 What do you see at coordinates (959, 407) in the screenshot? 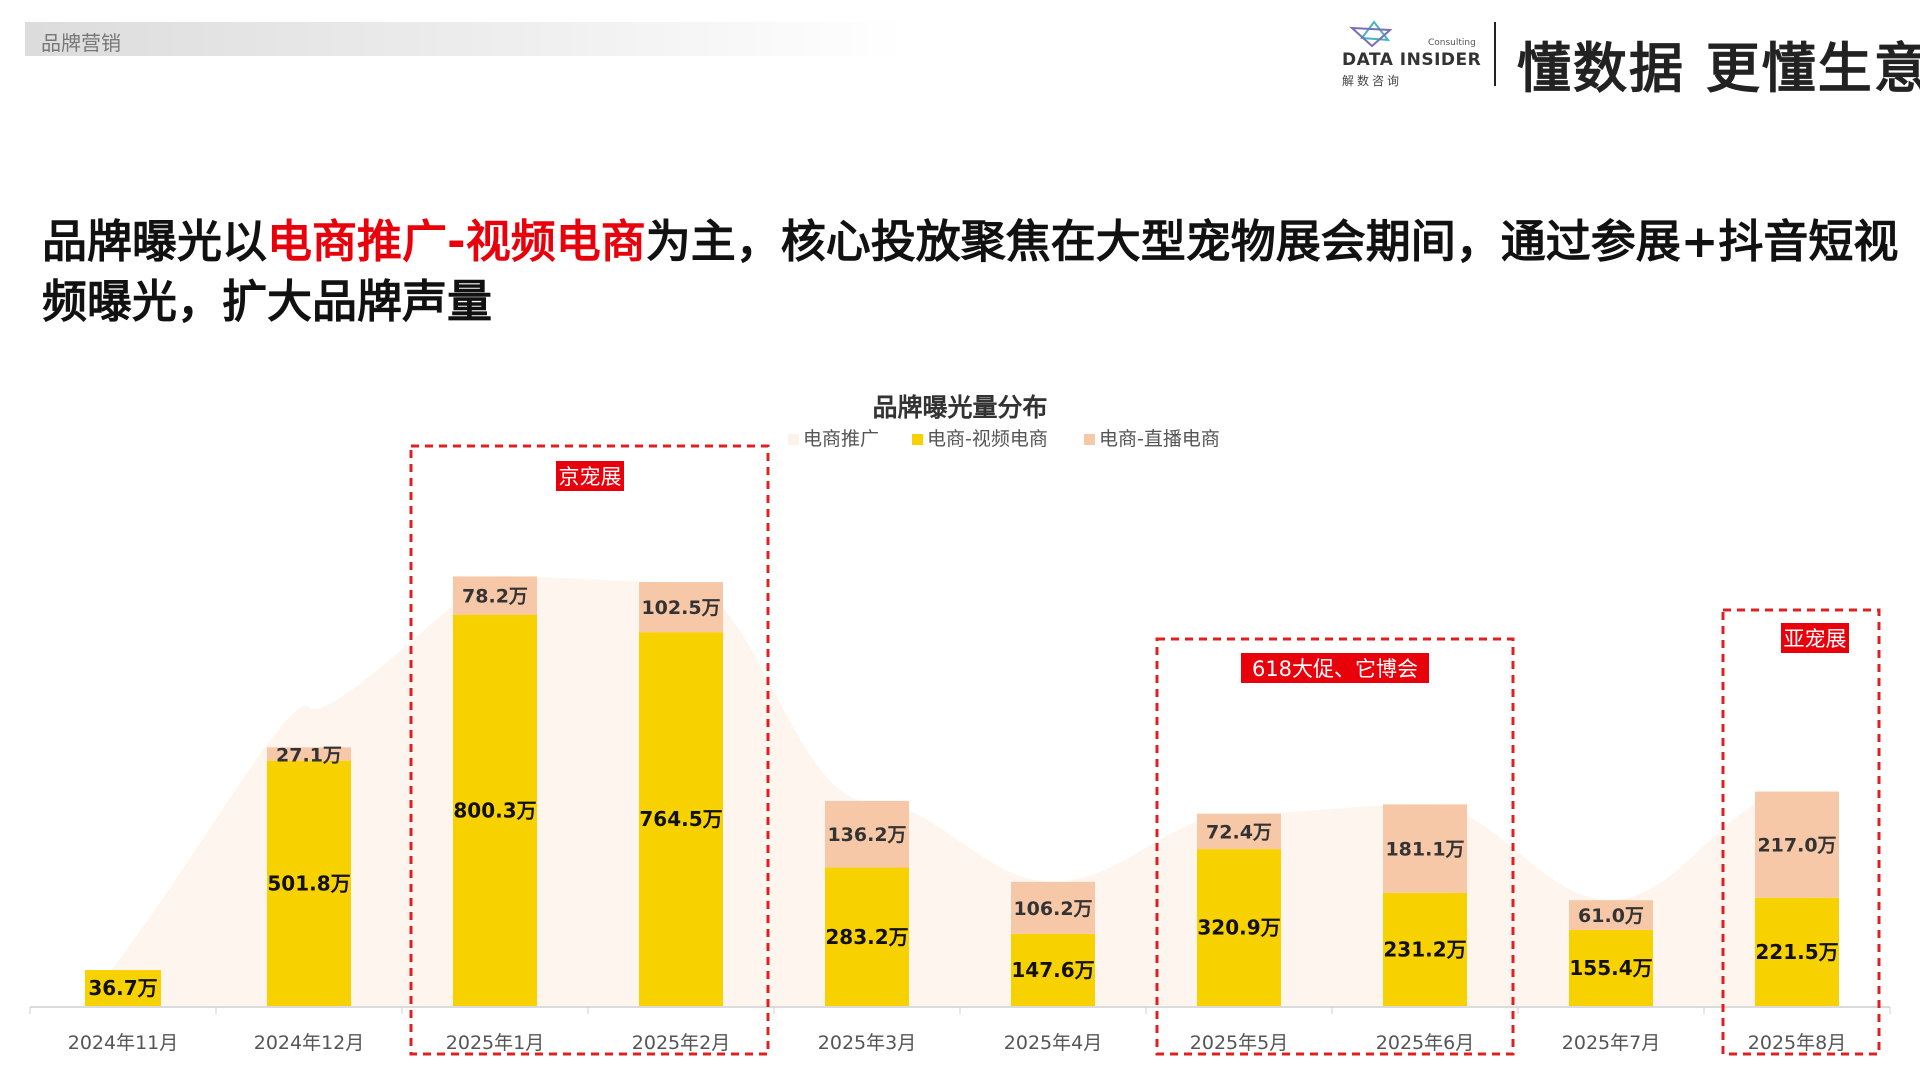
I see `chart-title: 品牌曝光量分布` at bounding box center [959, 407].